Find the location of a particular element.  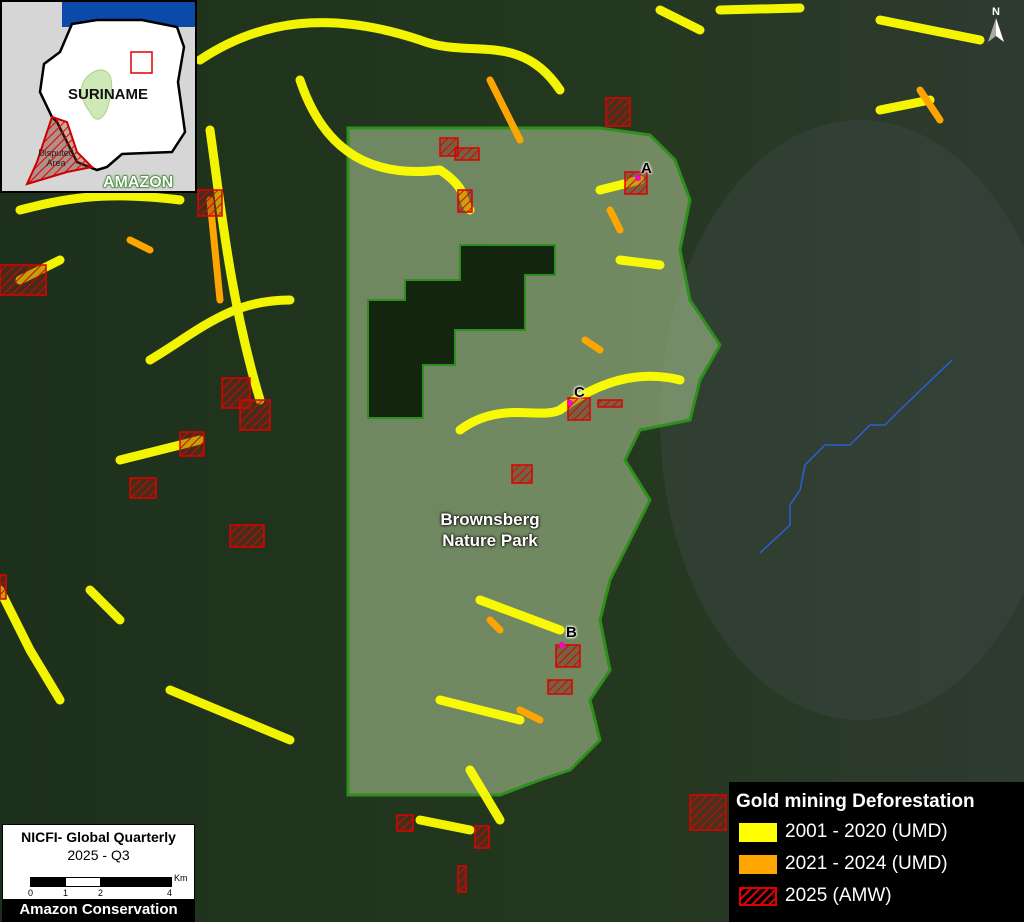

legend-title: Gold mining Deforestation is located at coordinates (855, 801).